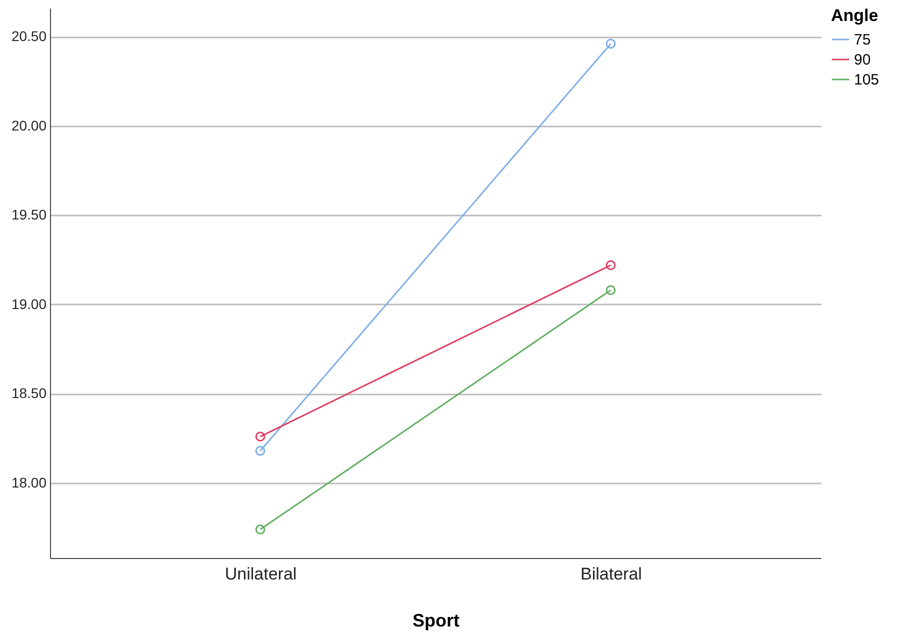 Image resolution: width=907 pixels, height=639 pixels. I want to click on y-tick-label: 20.00, so click(29, 125).